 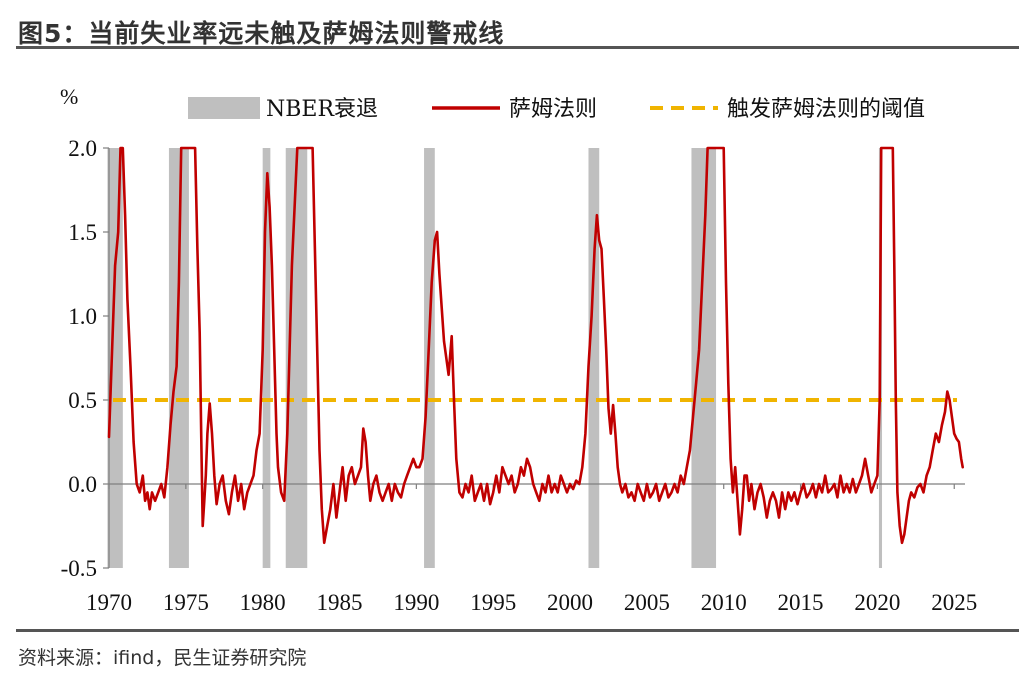 I want to click on chart-title: 图5：当前失业率远未触及萨姆法则警戒线, so click(x=261, y=33).